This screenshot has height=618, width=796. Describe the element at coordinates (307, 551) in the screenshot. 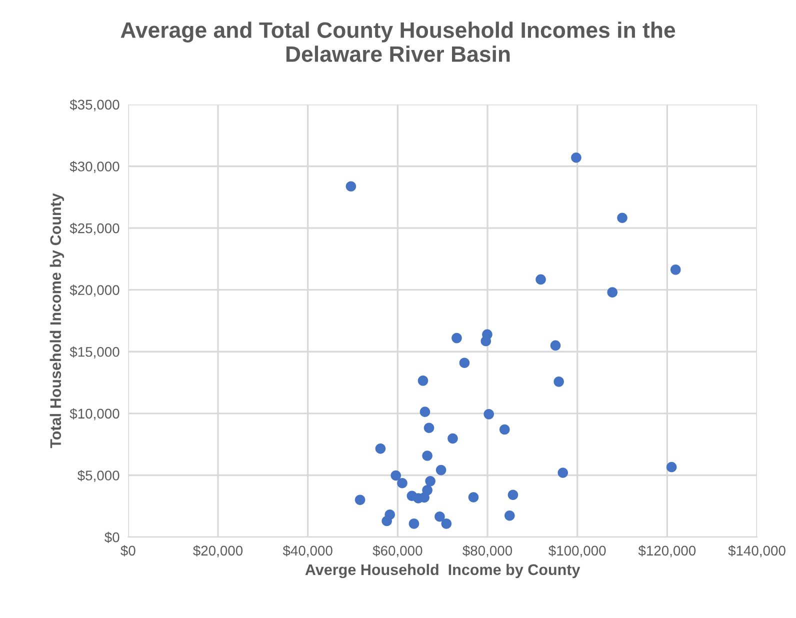

I see `x-tick-label: $40,000` at that location.